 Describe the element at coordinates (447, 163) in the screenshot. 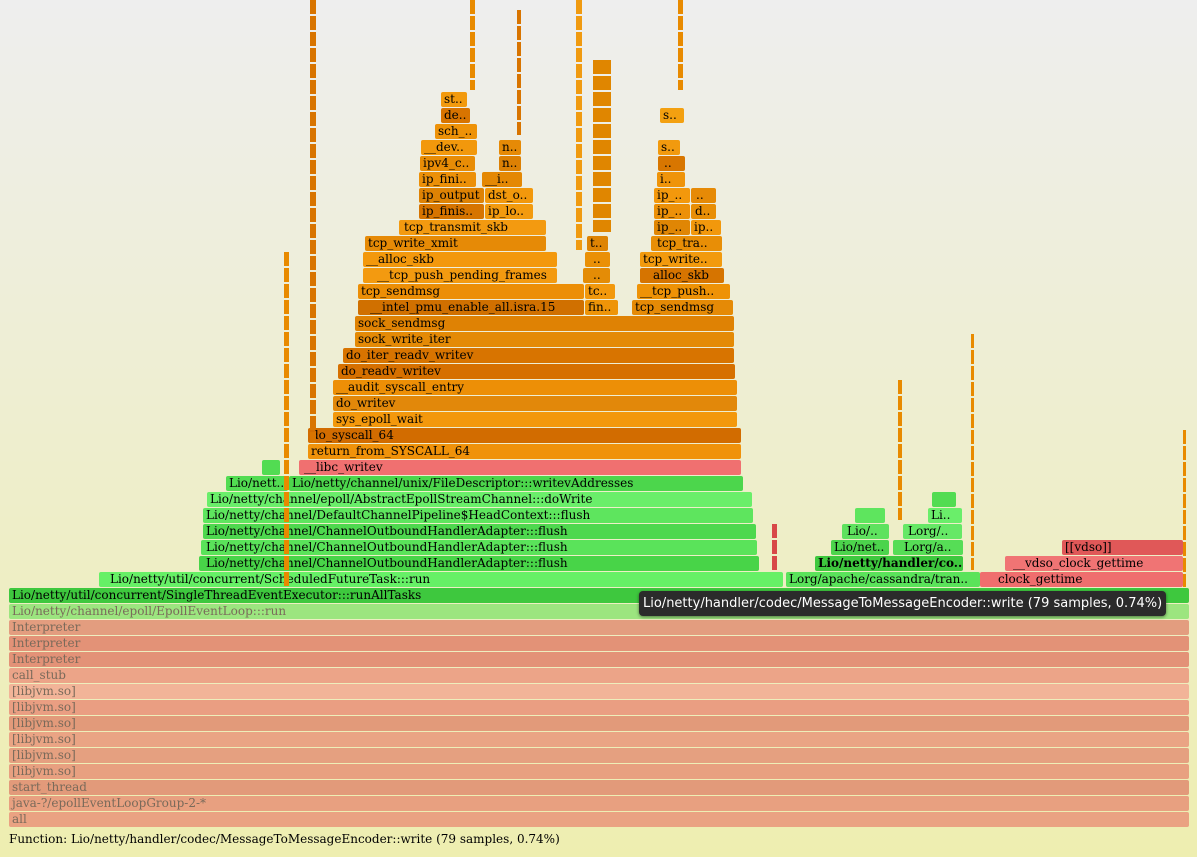

I see `frame-ipv4-c: ipv4_c..` at that location.